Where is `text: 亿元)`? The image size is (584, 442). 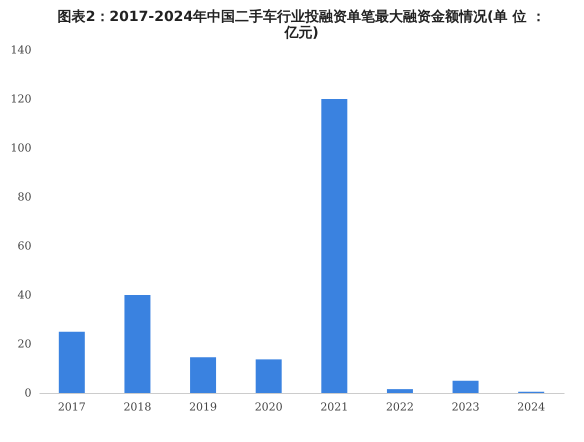
text: 亿元) is located at coordinates (301, 33).